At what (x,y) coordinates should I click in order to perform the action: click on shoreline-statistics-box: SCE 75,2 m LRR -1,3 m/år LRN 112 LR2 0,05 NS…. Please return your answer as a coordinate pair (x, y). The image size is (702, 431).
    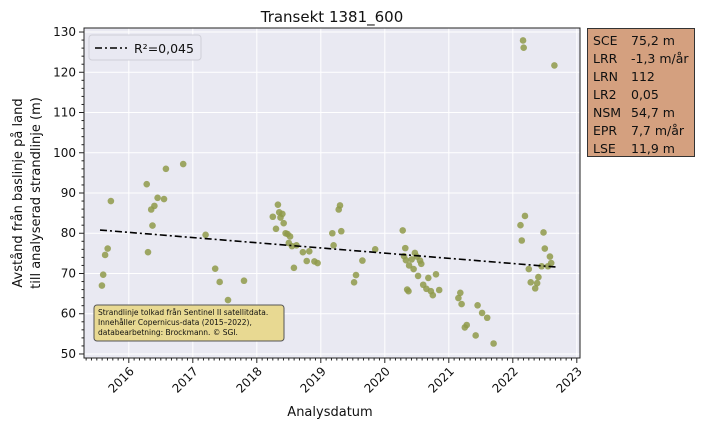
    Looking at the image, I should click on (641, 92).